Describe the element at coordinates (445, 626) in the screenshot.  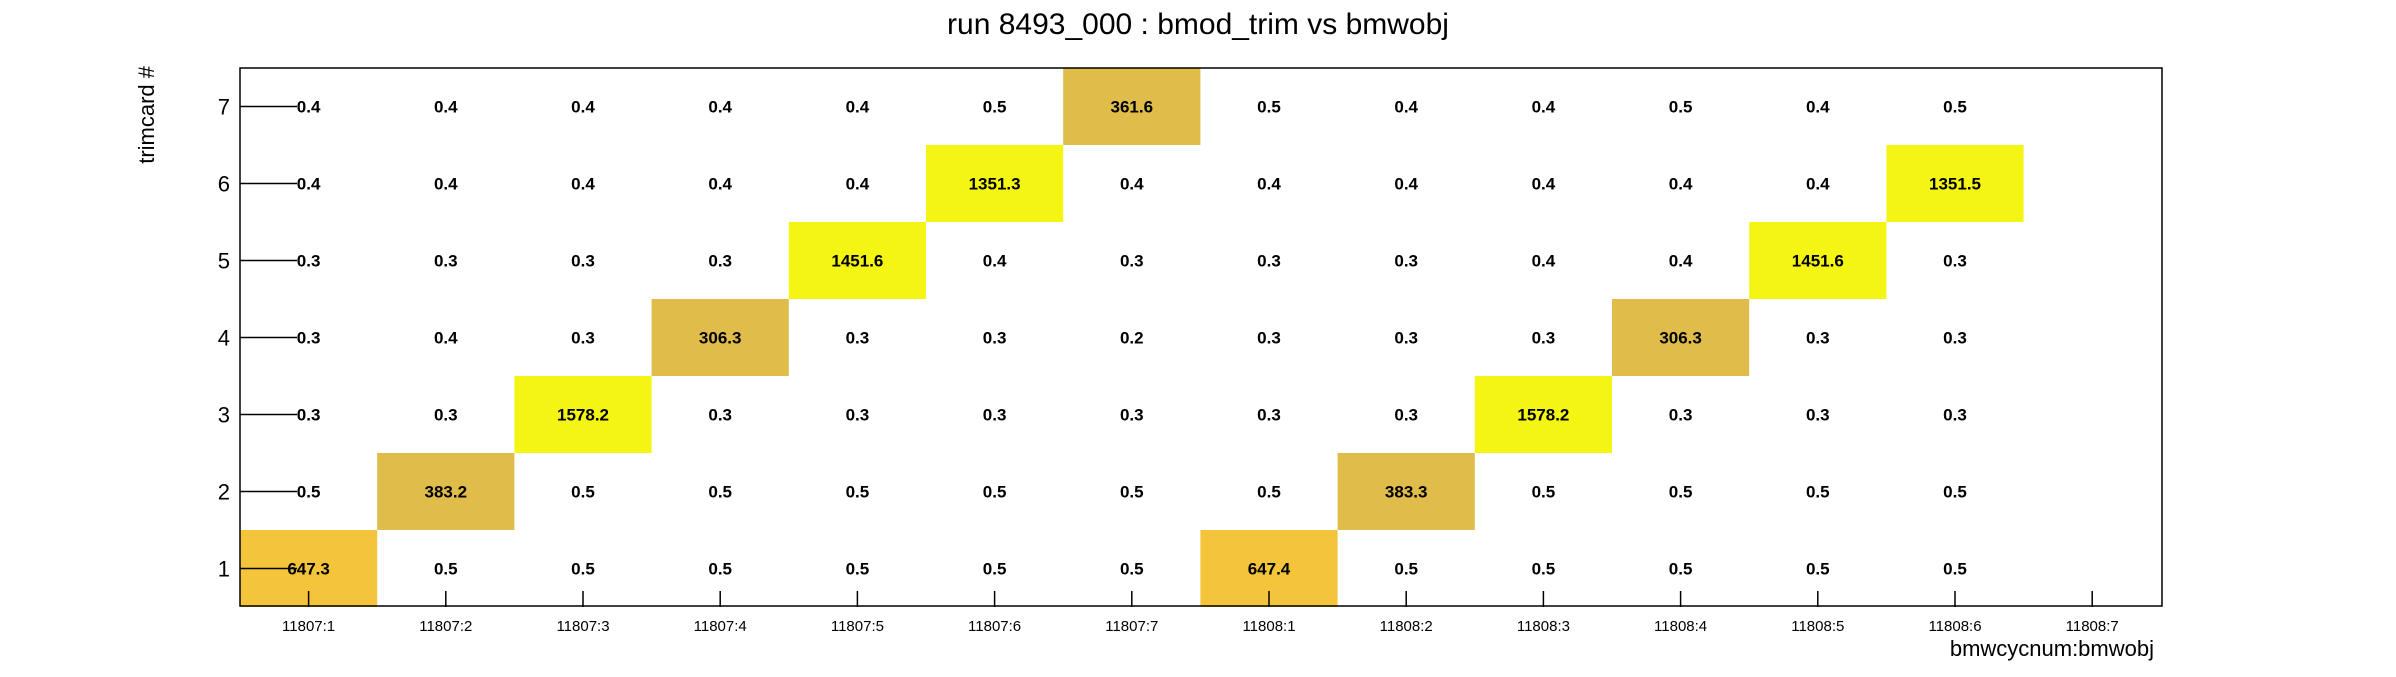
I see `x-tick-label: 11807:2` at that location.